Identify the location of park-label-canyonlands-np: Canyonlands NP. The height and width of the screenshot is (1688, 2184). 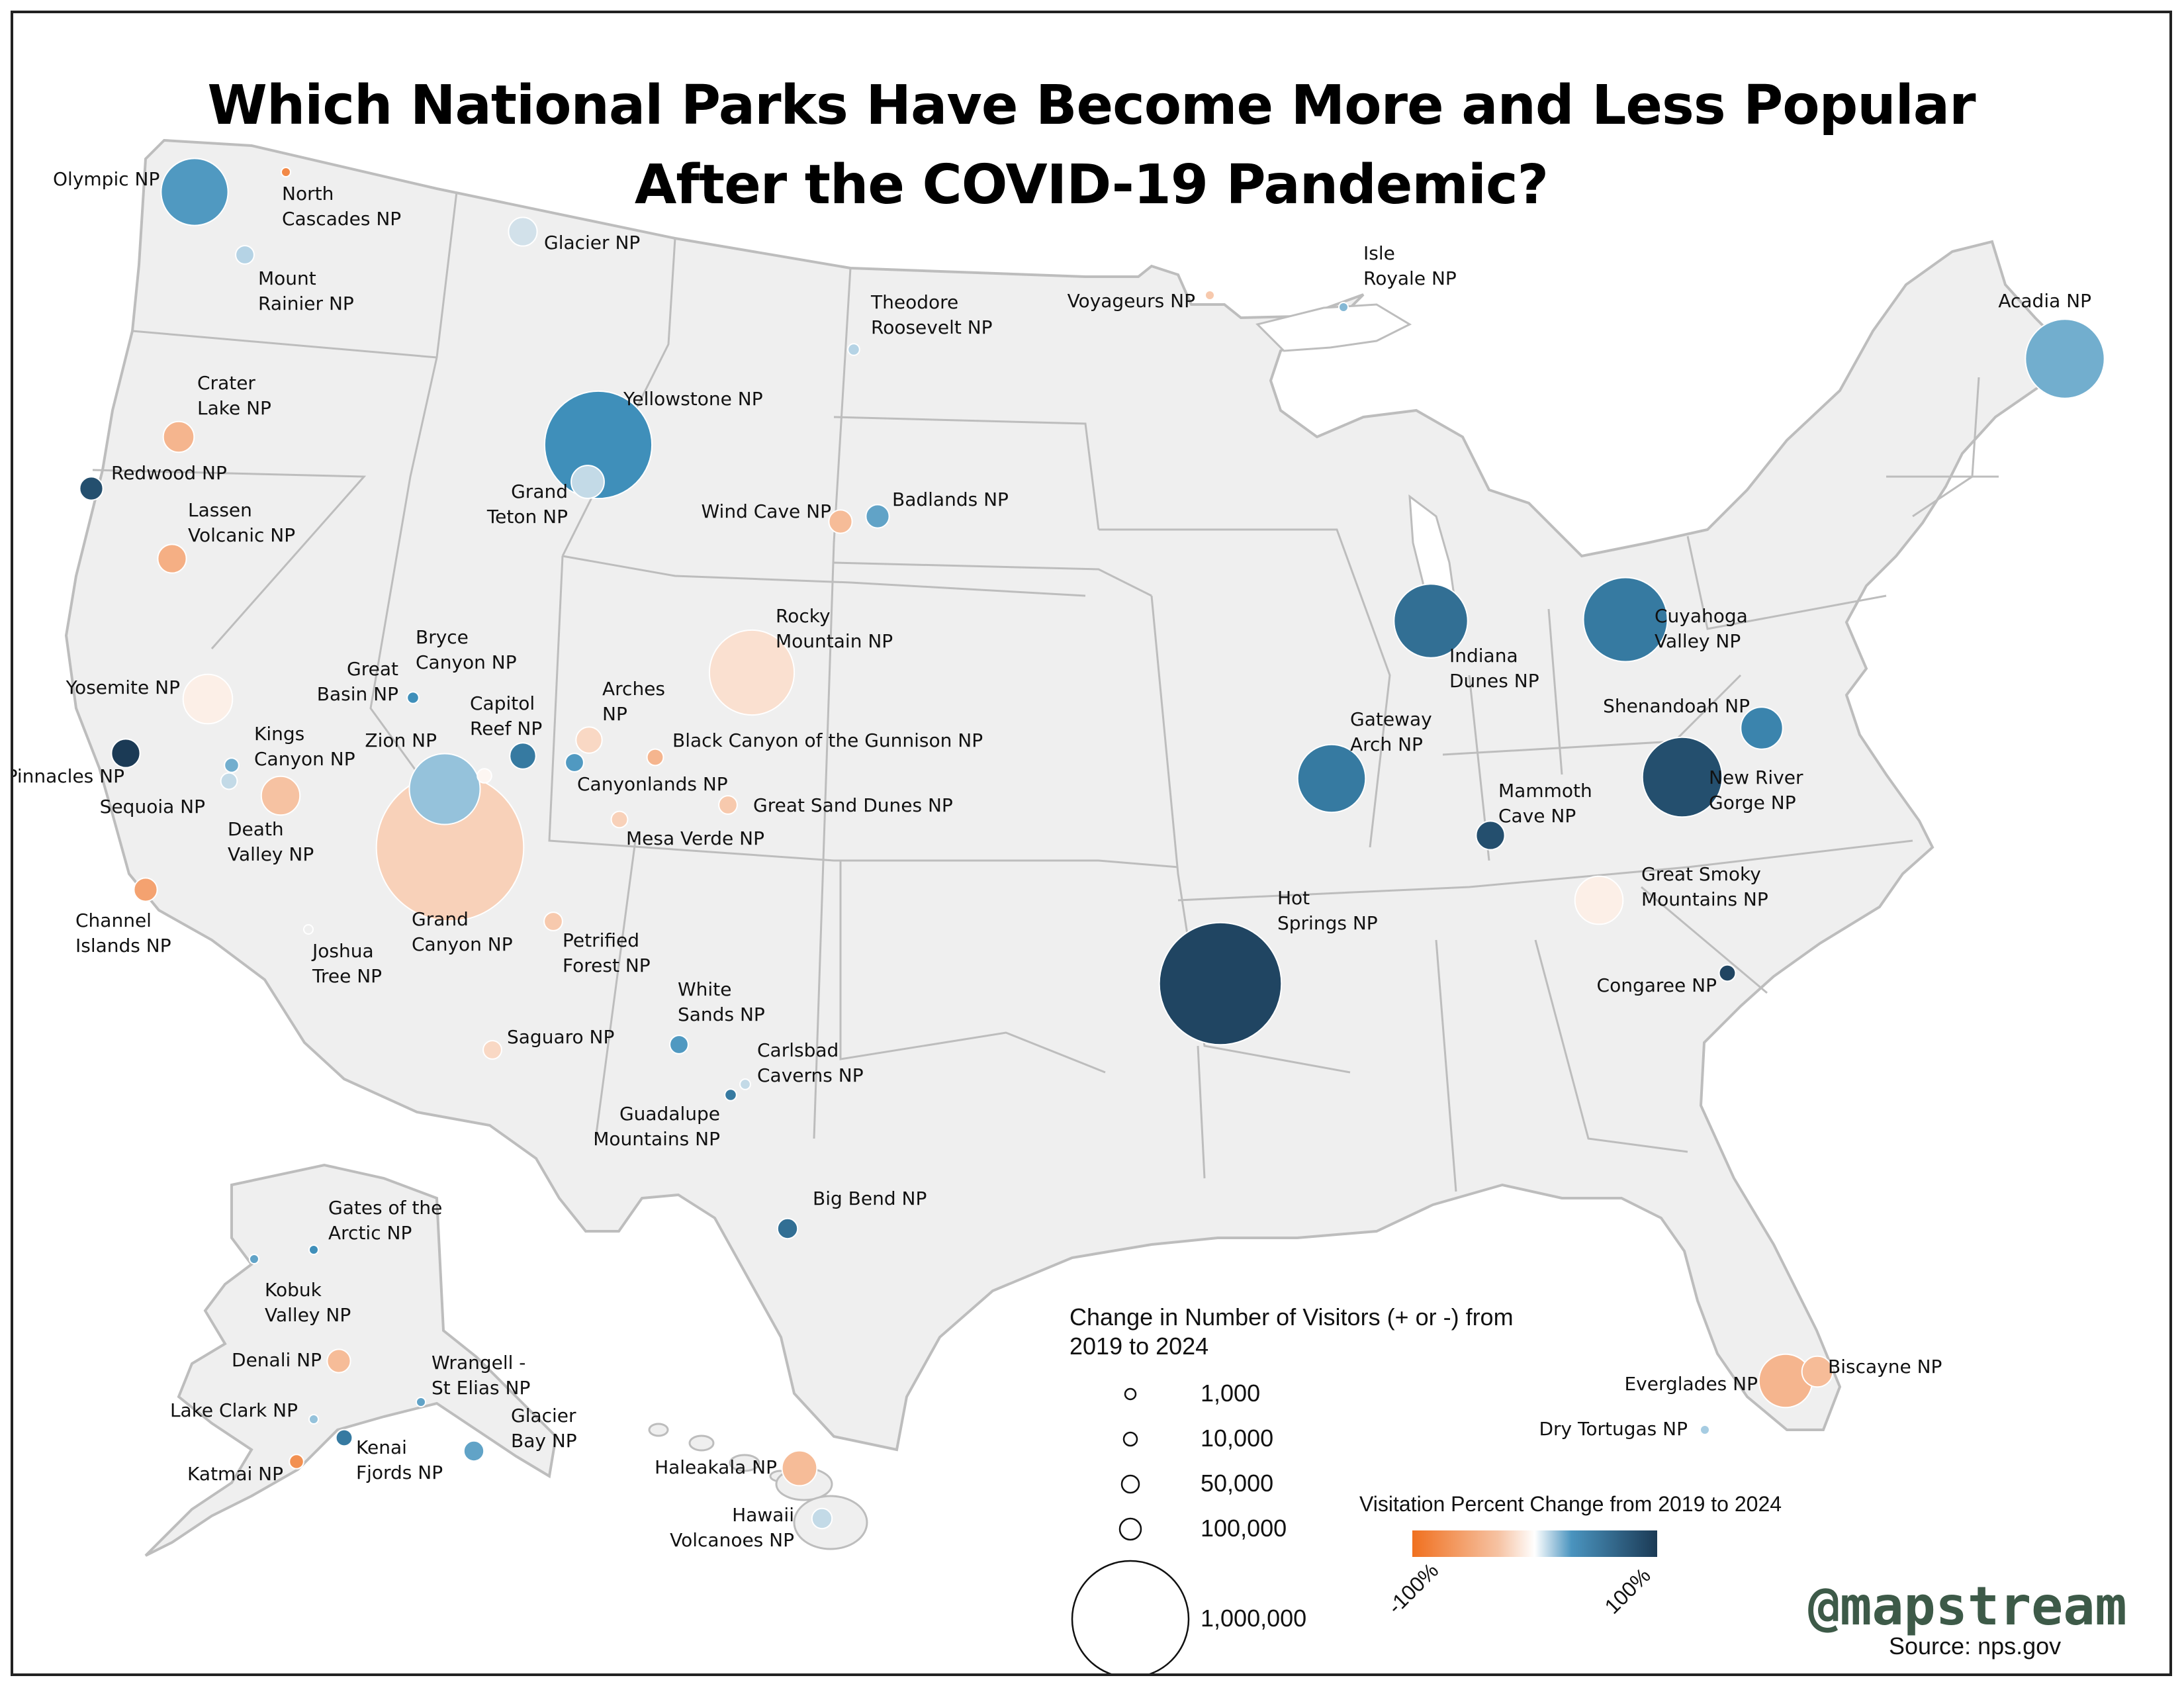
(653, 784).